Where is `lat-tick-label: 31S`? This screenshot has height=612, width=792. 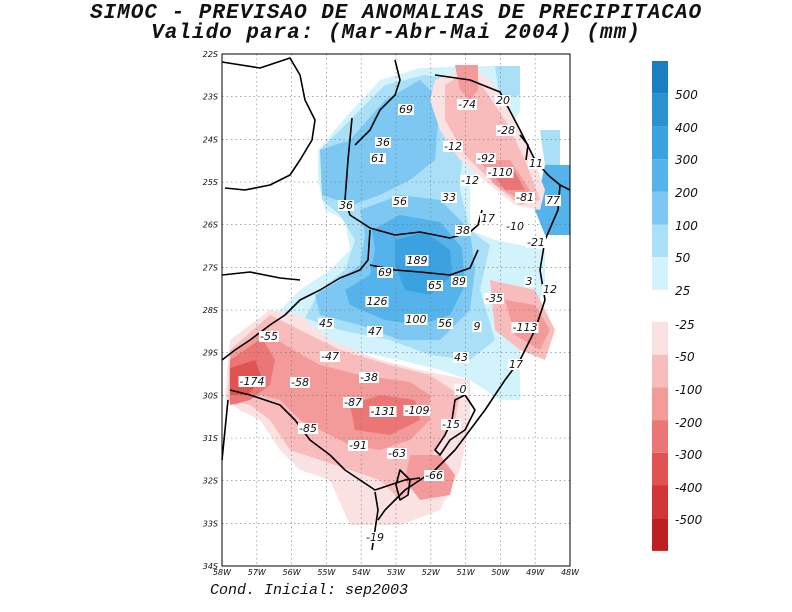
lat-tick-label: 31S is located at coordinates (210, 438).